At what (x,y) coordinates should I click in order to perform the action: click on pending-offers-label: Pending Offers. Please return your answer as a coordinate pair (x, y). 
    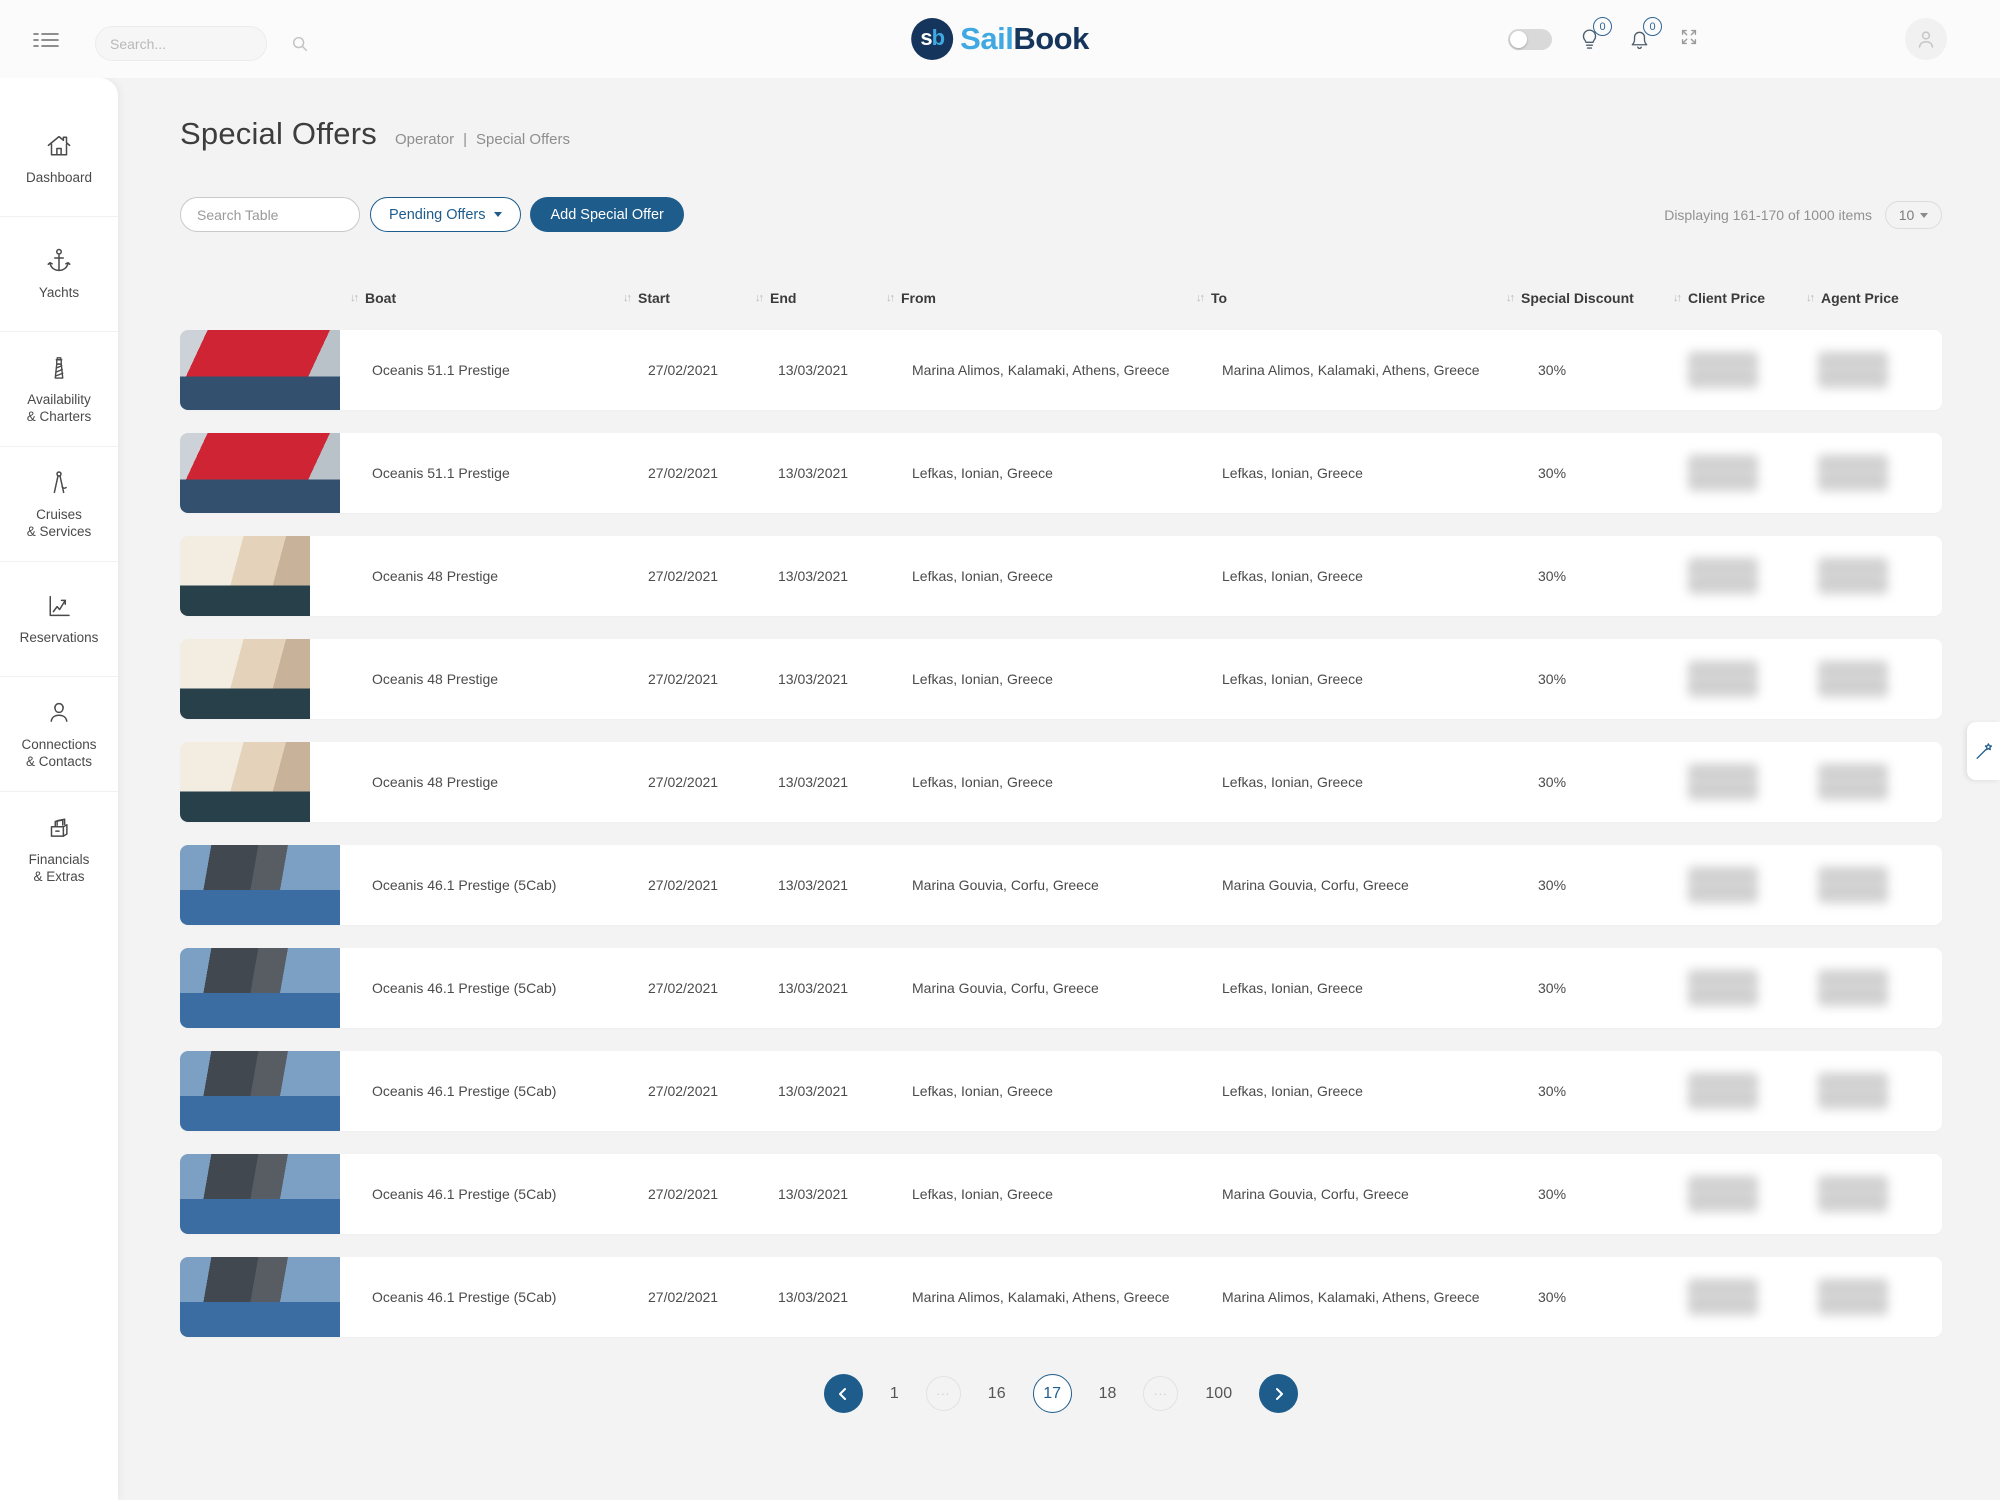
    Looking at the image, I should click on (437, 214).